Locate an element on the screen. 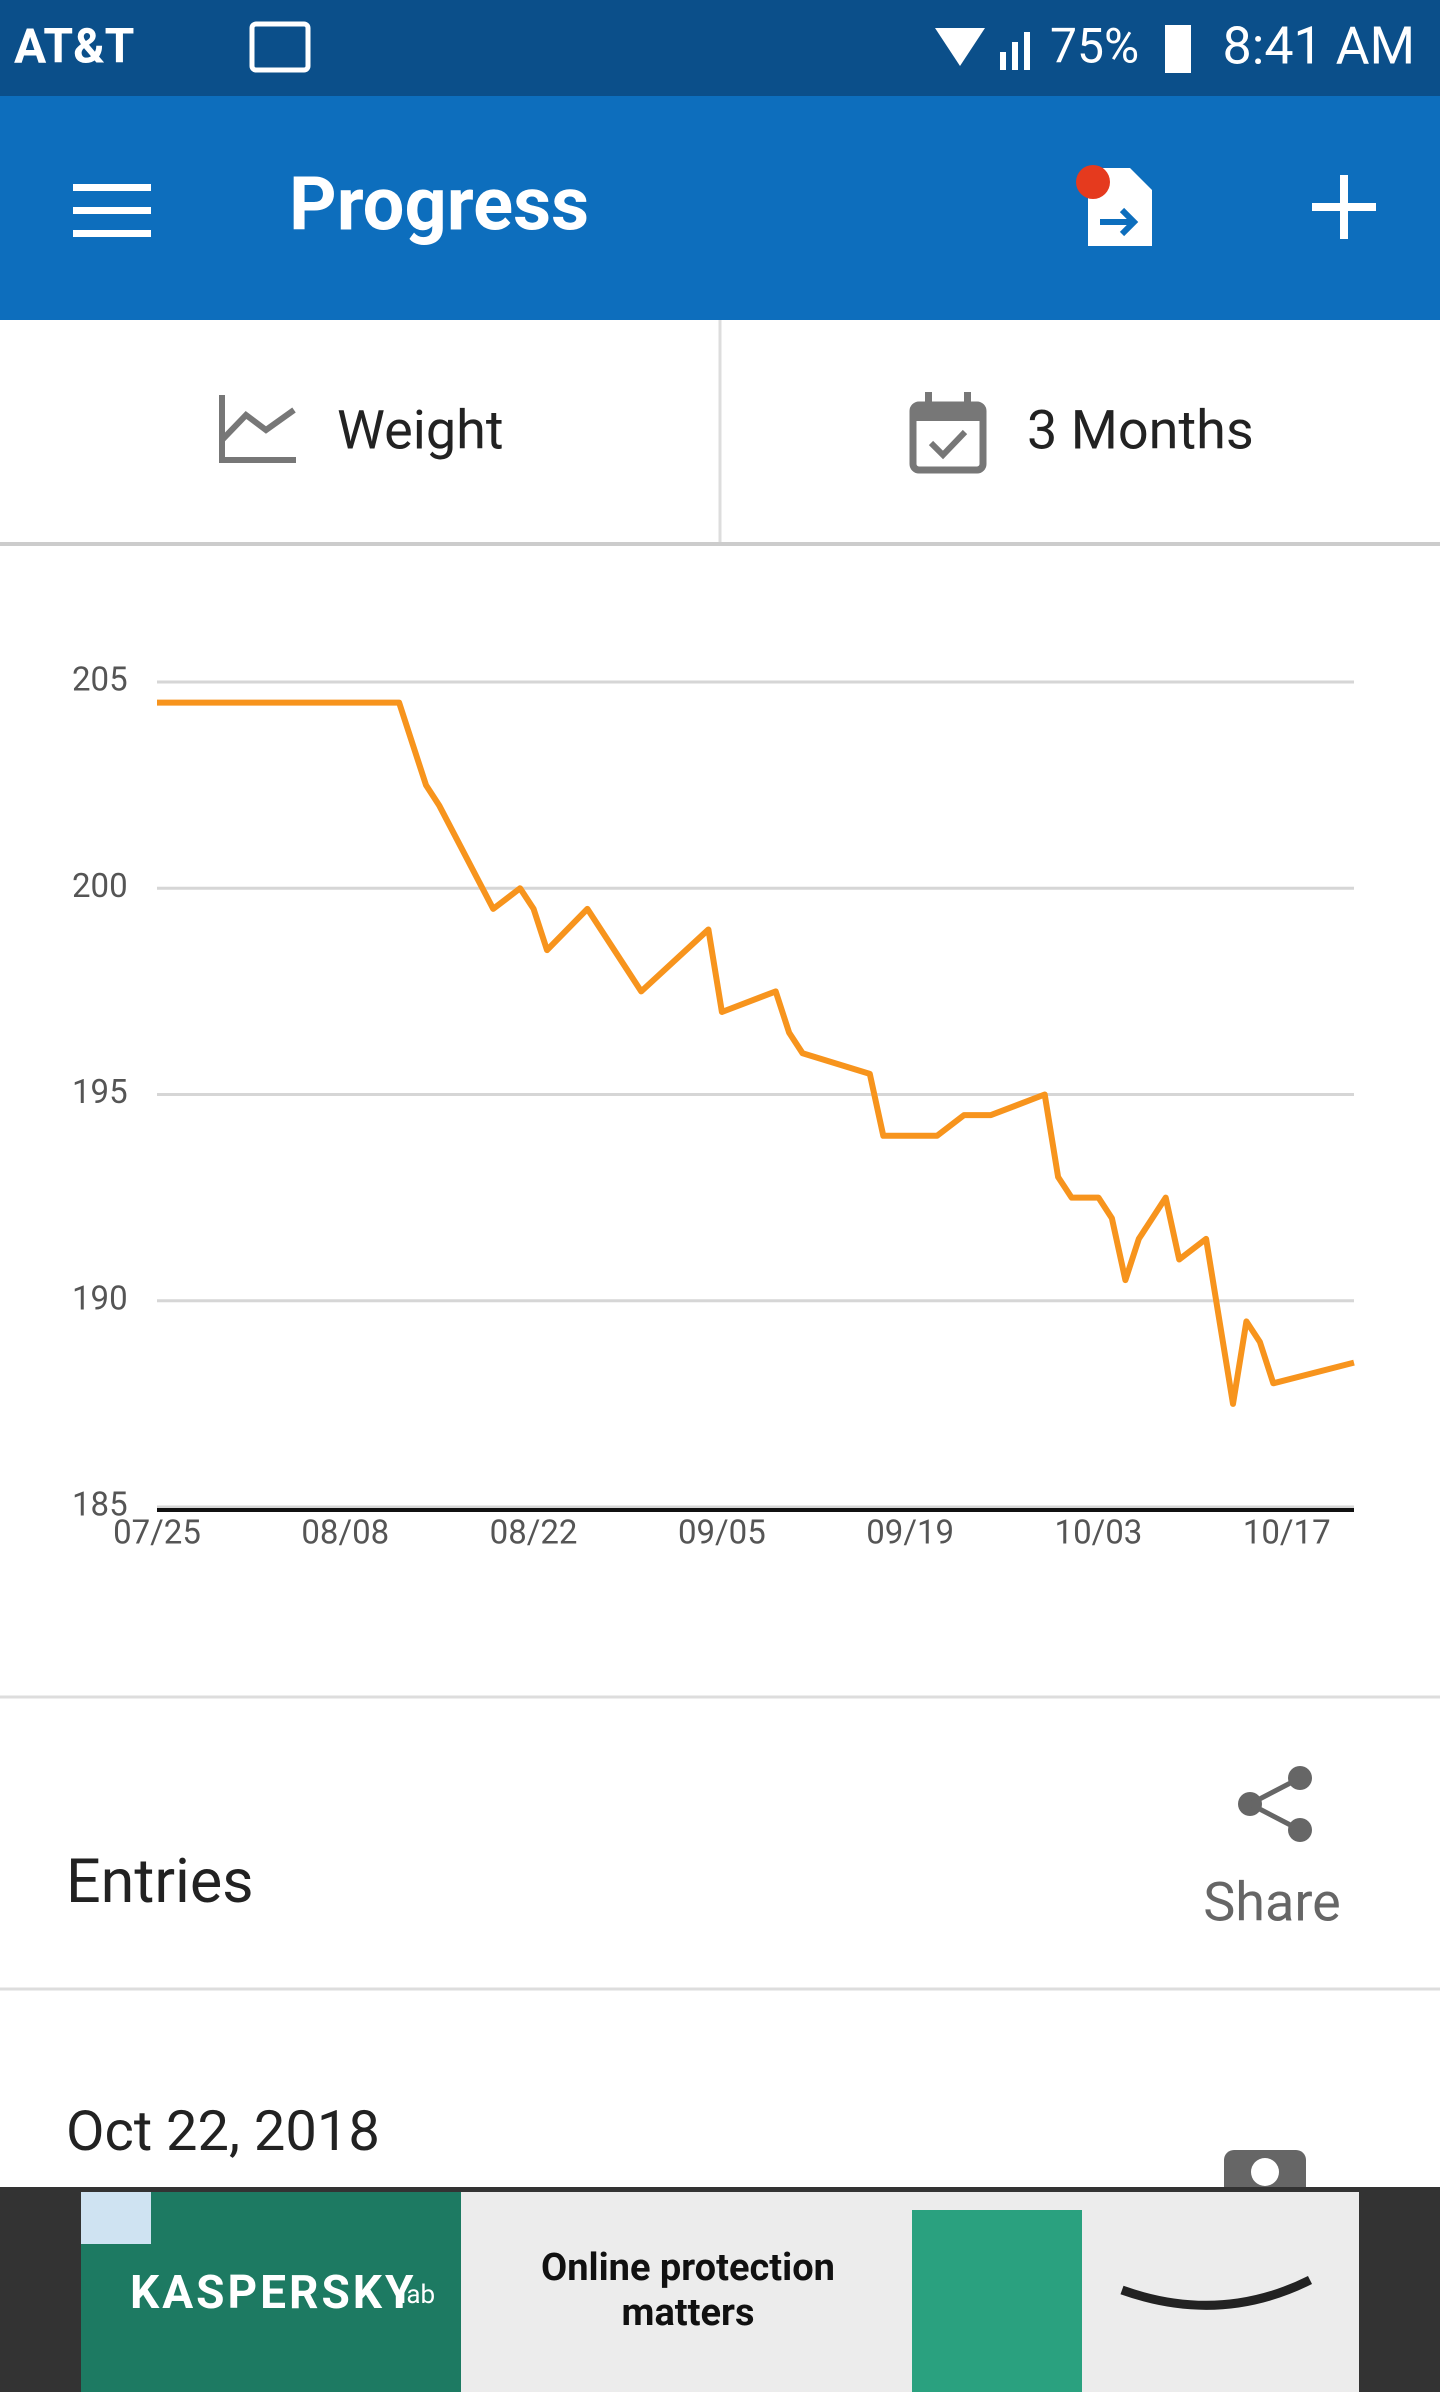 The height and width of the screenshot is (2392, 1440). export-button is located at coordinates (1114, 205).